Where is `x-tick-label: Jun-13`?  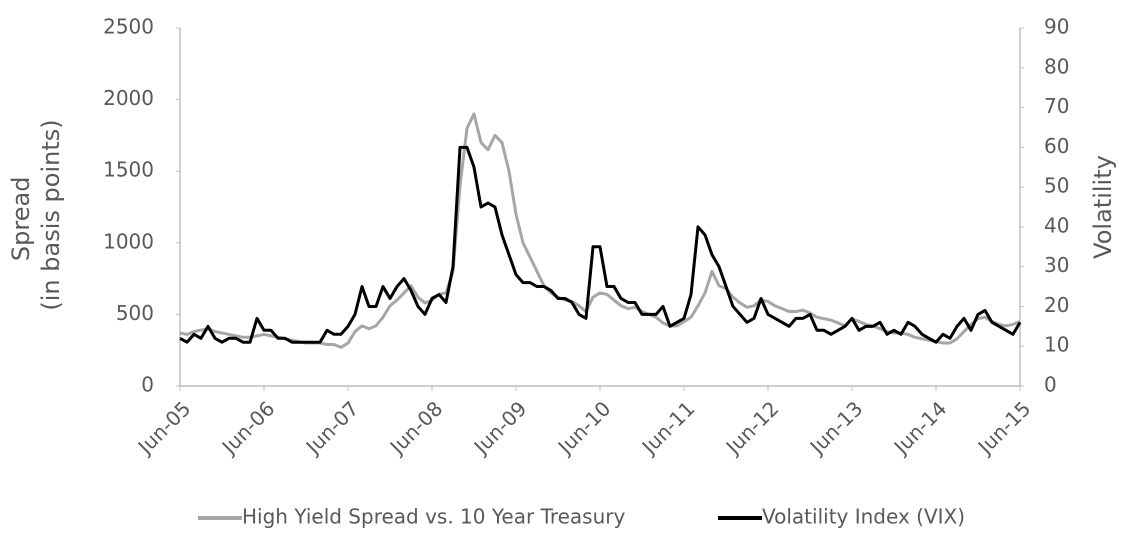 x-tick-label: Jun-13 is located at coordinates (836, 428).